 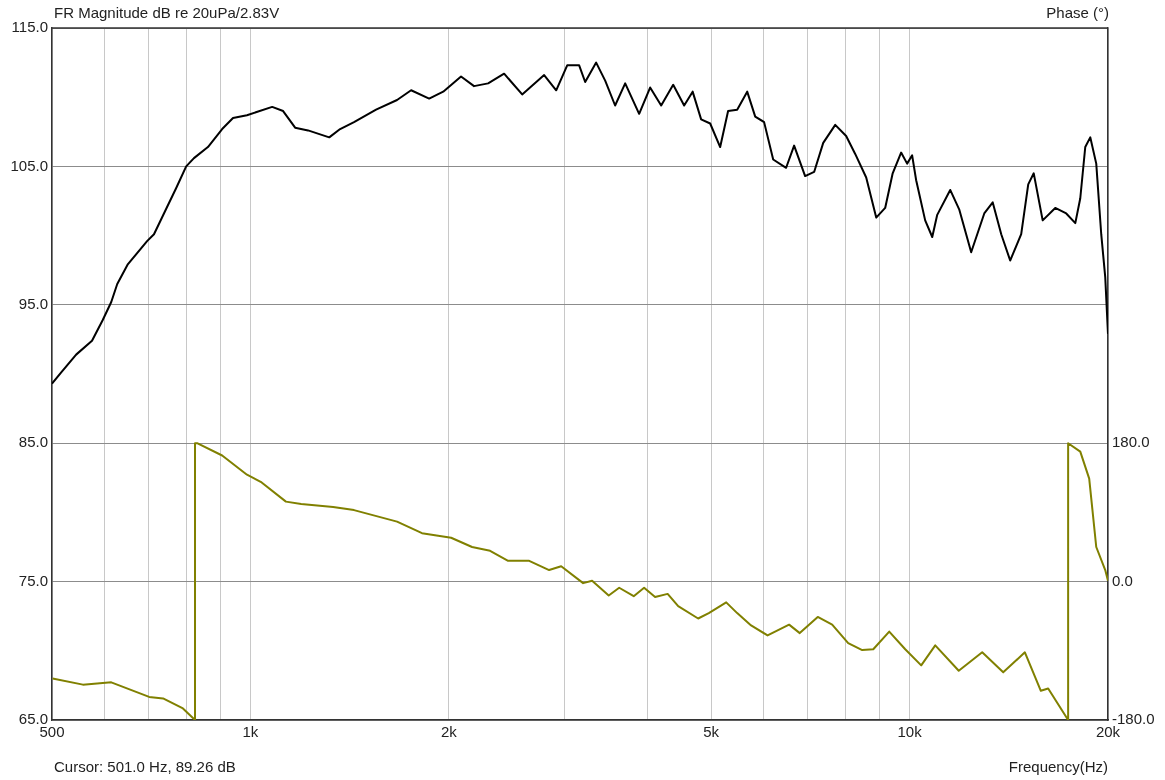 I want to click on y2-tick-label: 180.0, so click(x=1131, y=442).